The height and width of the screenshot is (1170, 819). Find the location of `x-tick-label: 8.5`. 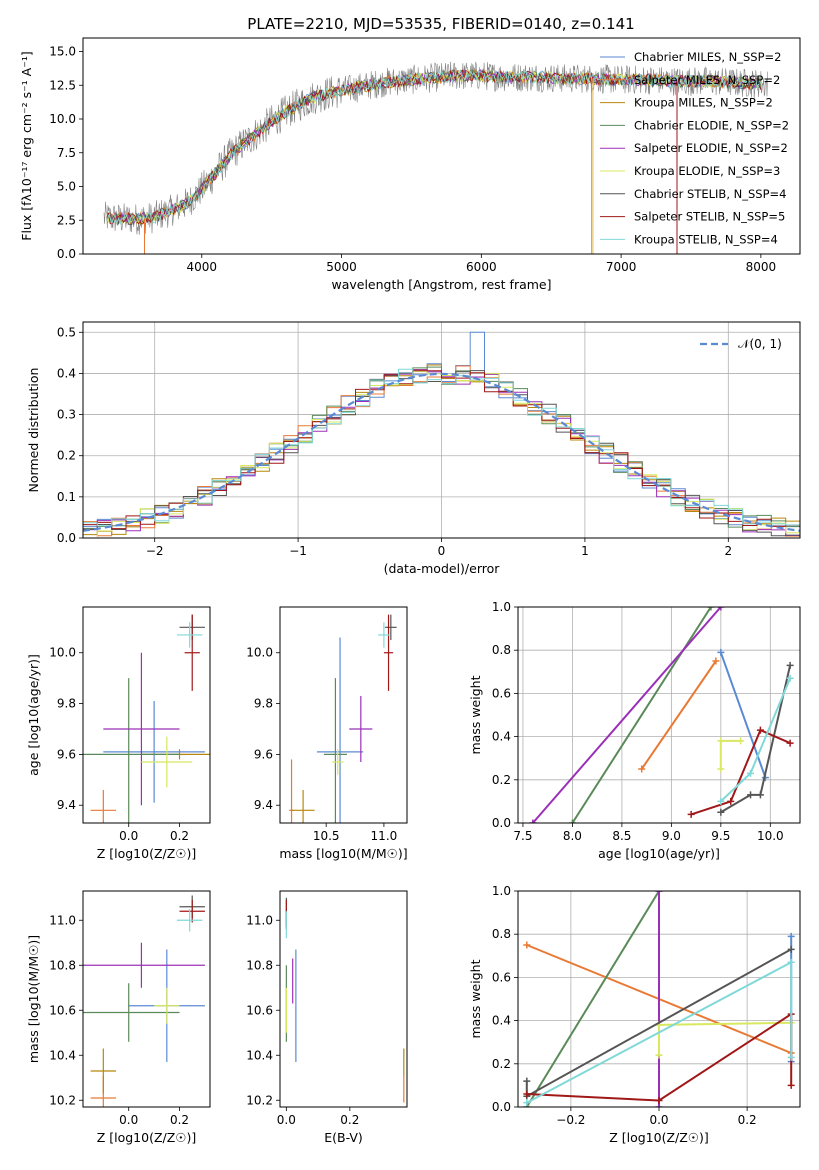

x-tick-label: 8.5 is located at coordinates (621, 836).